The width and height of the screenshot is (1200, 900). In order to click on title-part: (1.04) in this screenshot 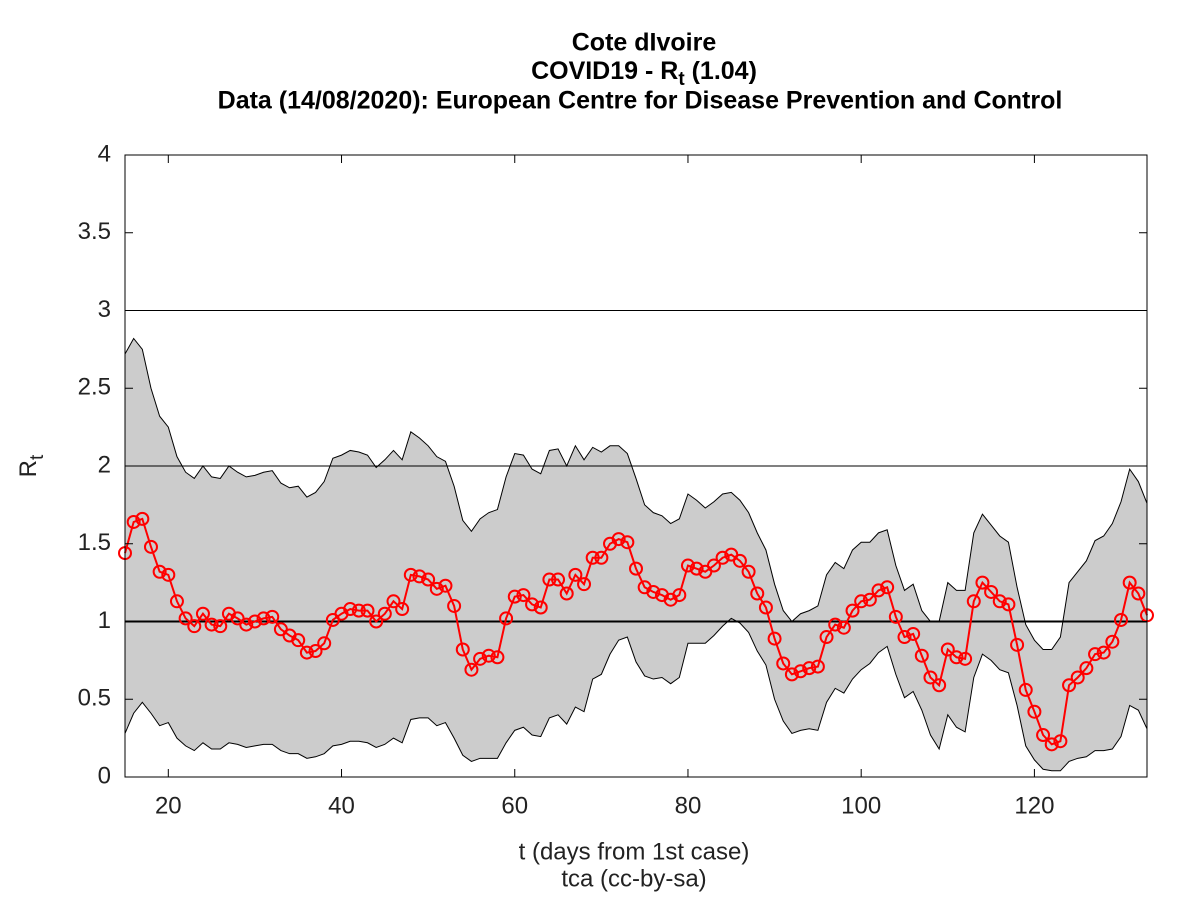, I will do `click(721, 71)`.